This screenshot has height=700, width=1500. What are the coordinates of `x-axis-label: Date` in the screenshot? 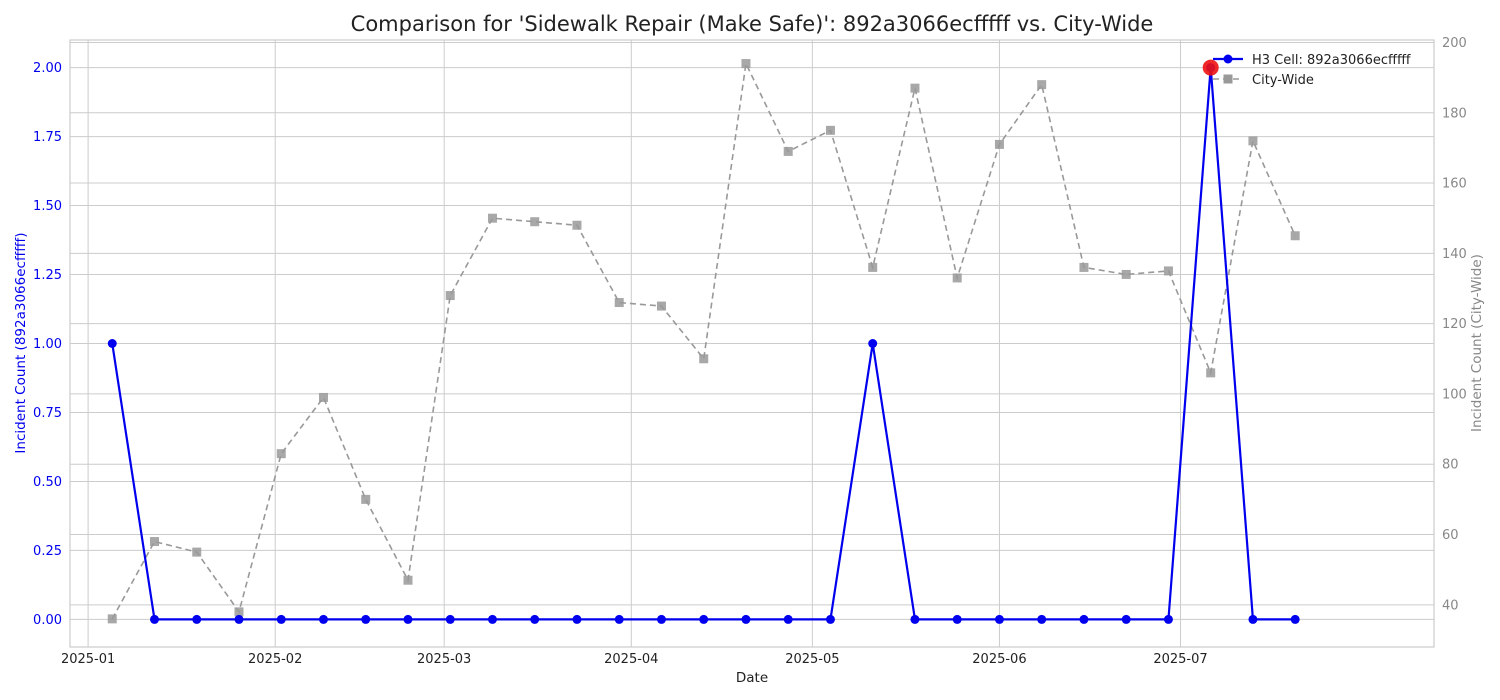 It's located at (752, 678).